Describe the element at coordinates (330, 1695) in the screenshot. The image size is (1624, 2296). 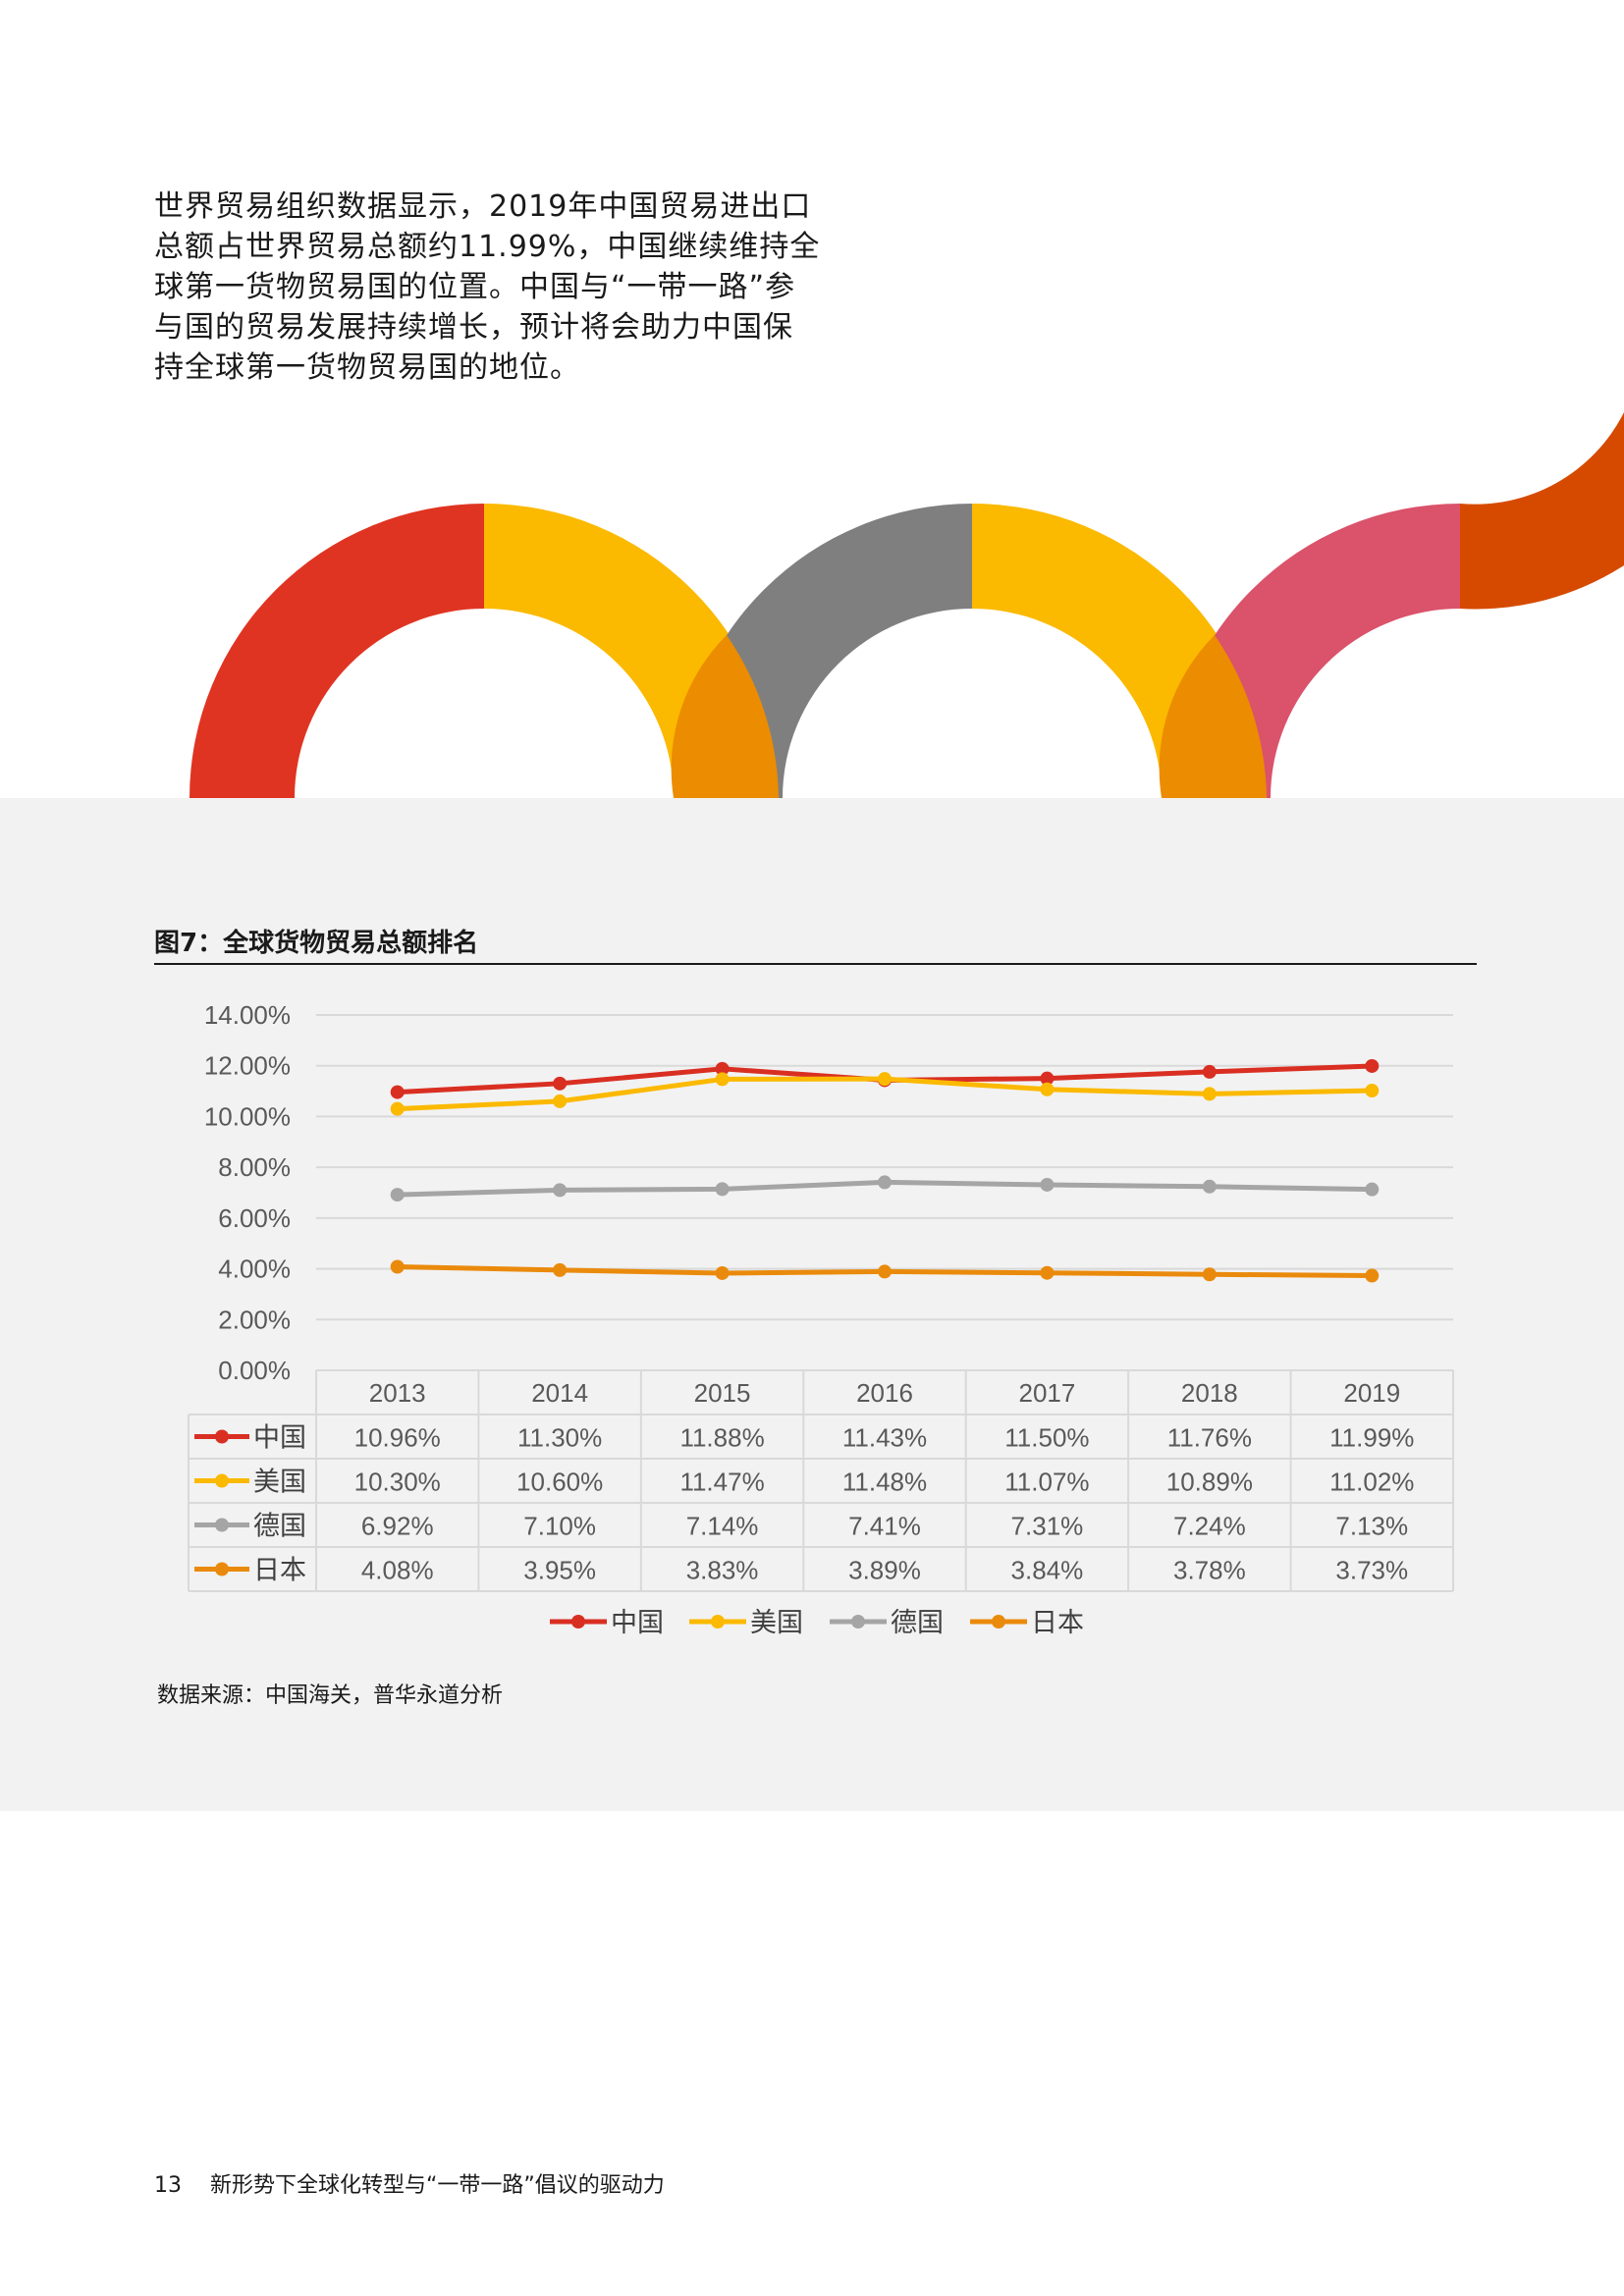
I see `source-note: 数据来源：中国海关，普华永道分析` at that location.